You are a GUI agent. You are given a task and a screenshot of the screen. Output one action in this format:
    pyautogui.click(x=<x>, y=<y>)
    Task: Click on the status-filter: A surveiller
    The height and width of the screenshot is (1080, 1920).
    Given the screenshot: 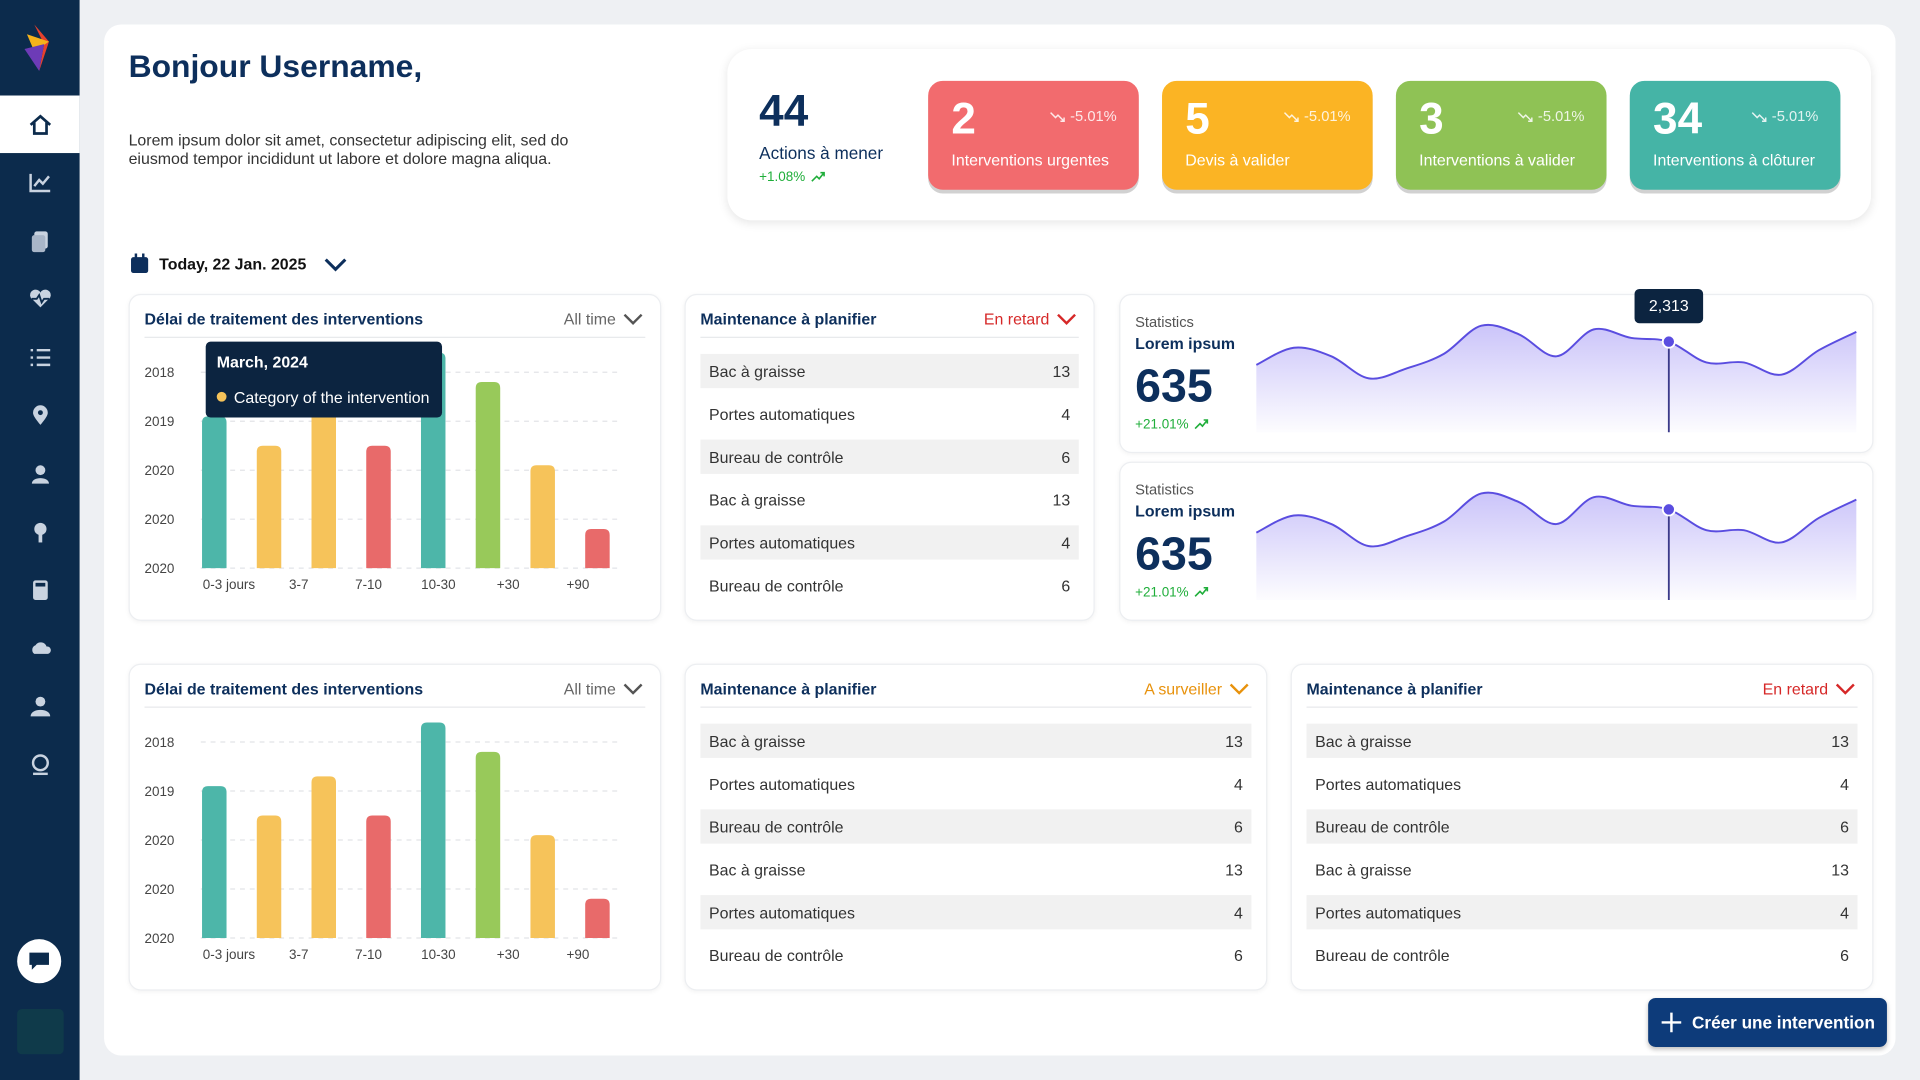 What is the action you would take?
    pyautogui.click(x=1196, y=689)
    